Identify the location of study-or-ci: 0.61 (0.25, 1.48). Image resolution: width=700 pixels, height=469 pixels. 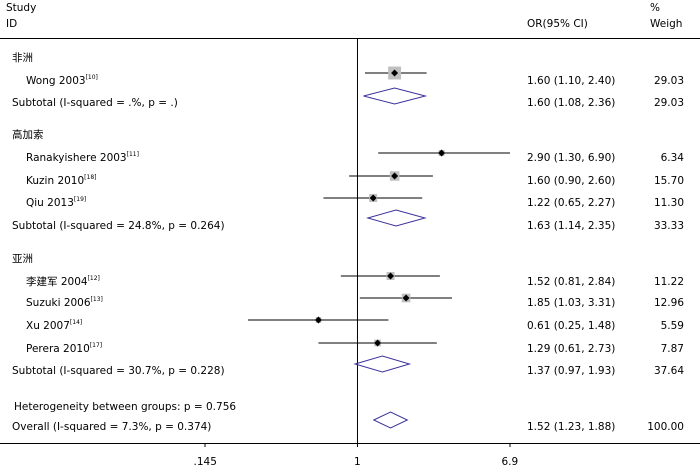
(571, 326).